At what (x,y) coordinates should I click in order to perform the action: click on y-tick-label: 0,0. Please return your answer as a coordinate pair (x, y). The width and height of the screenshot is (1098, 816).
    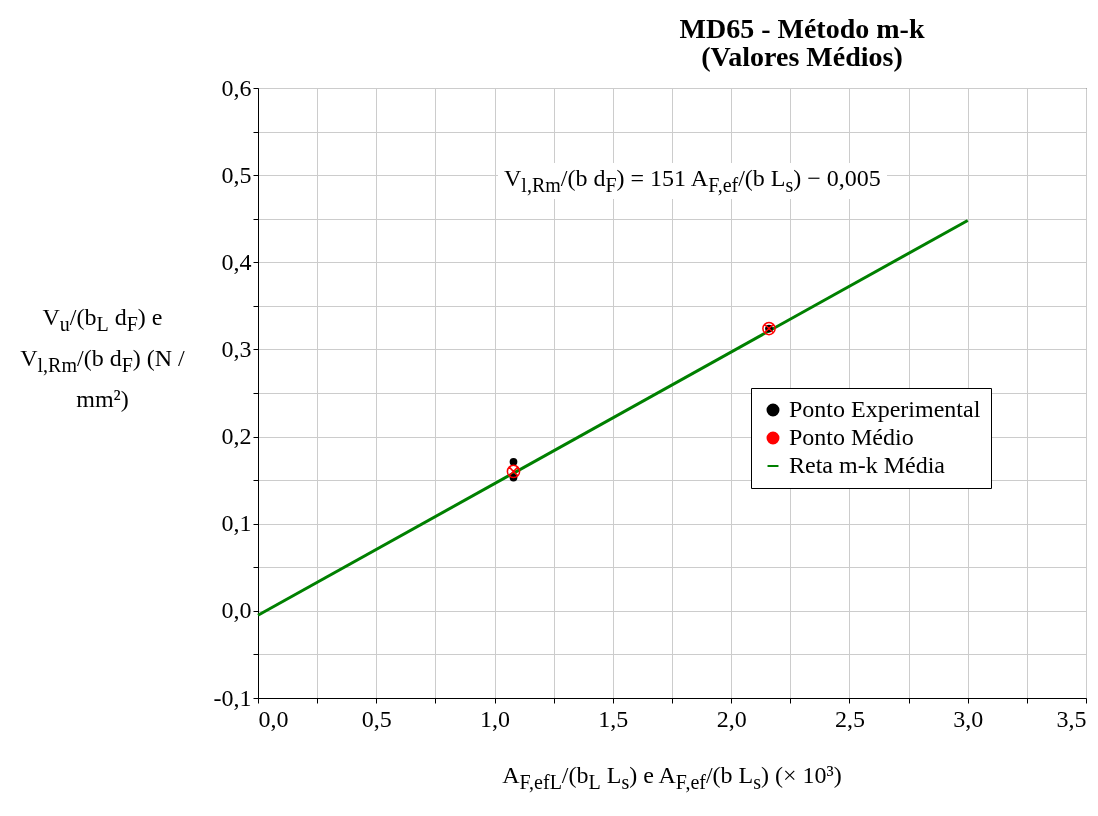
    Looking at the image, I should click on (236, 610).